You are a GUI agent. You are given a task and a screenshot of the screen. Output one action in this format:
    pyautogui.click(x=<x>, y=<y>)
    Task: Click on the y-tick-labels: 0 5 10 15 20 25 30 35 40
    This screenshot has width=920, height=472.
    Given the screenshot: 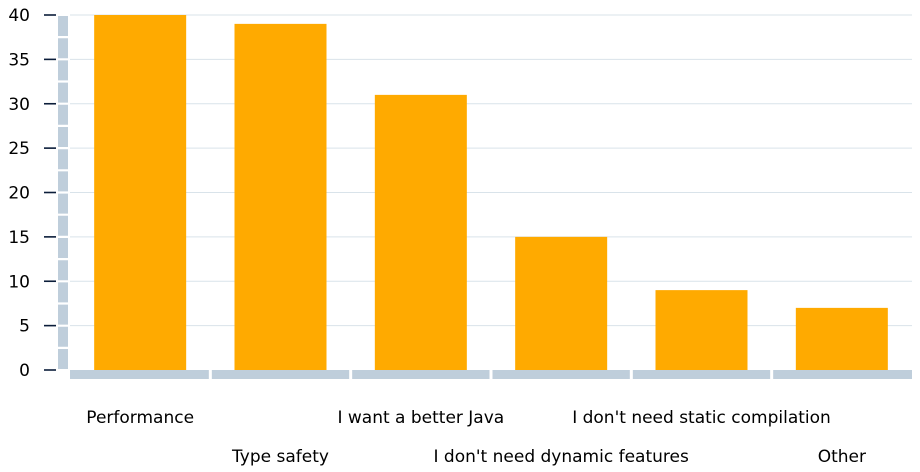 What is the action you would take?
    pyautogui.click(x=19, y=193)
    